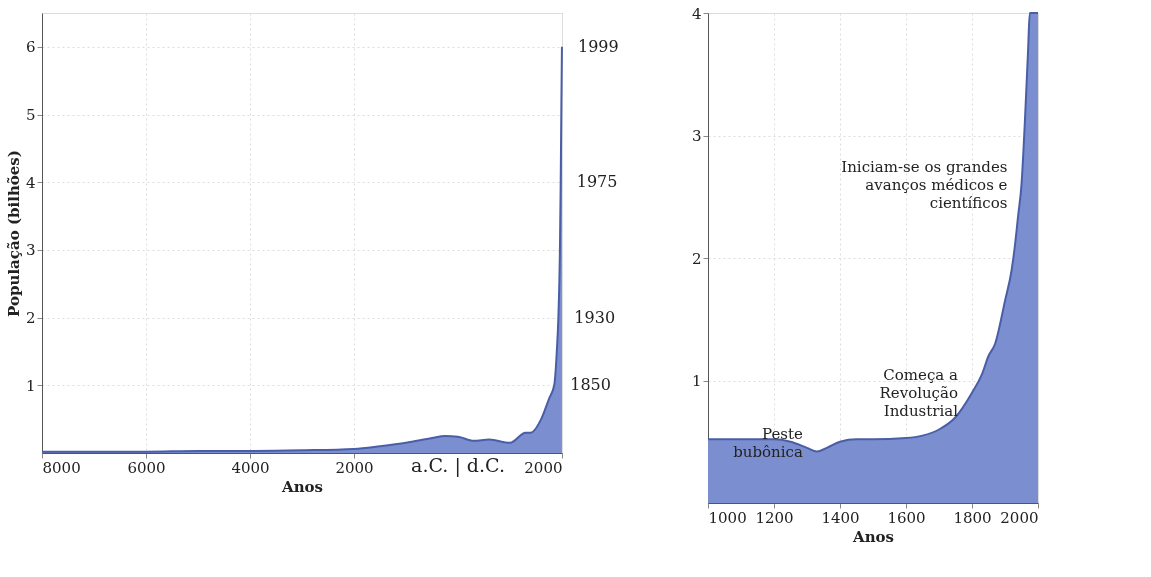 The width and height of the screenshot is (1151, 577). What do you see at coordinates (972, 517) in the screenshot?
I see `x-tick-label: 1800` at bounding box center [972, 517].